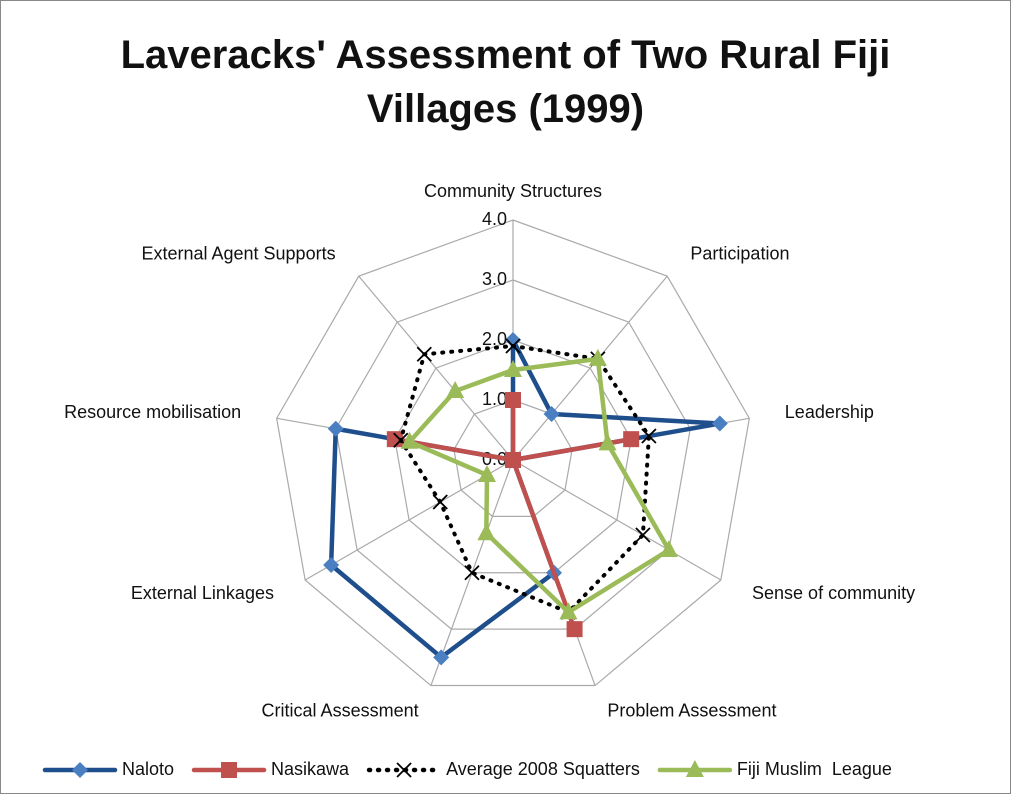 The height and width of the screenshot is (794, 1011). What do you see at coordinates (310, 769) in the screenshot?
I see `legend-label: Nasikawa` at bounding box center [310, 769].